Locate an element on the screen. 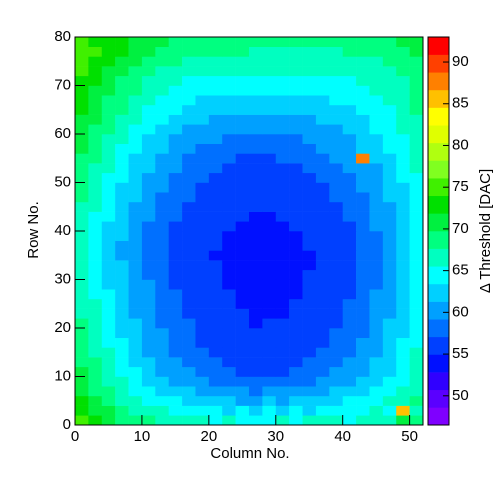 This screenshot has width=500, height=500. x-tick-label: 40 is located at coordinates (342, 436).